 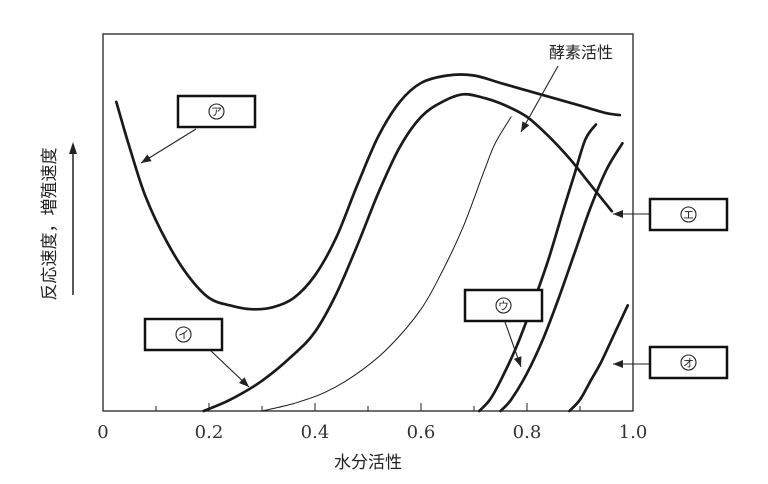 I want to click on x-axis: 0 0.2 0.4 0.6 0.8 1.0, so click(x=372, y=423).